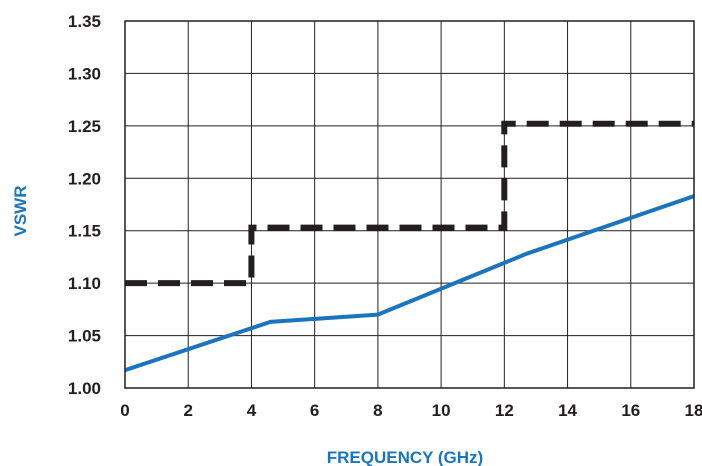  I want to click on y-tick-label: 1.25, so click(84, 126).